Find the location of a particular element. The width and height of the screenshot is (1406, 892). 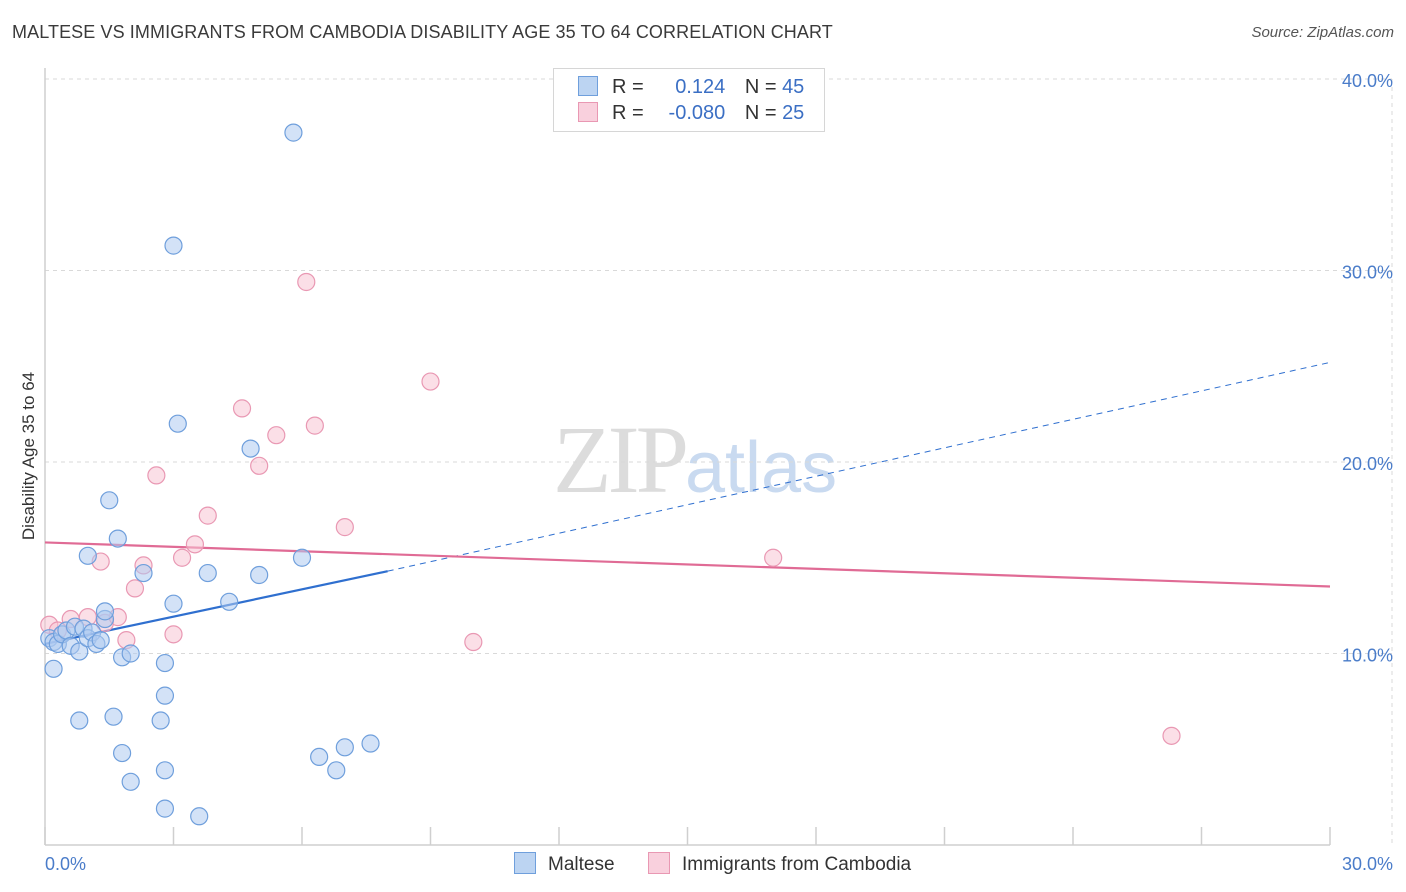

y-tick-label: 30.0% is located at coordinates (1367, 273).